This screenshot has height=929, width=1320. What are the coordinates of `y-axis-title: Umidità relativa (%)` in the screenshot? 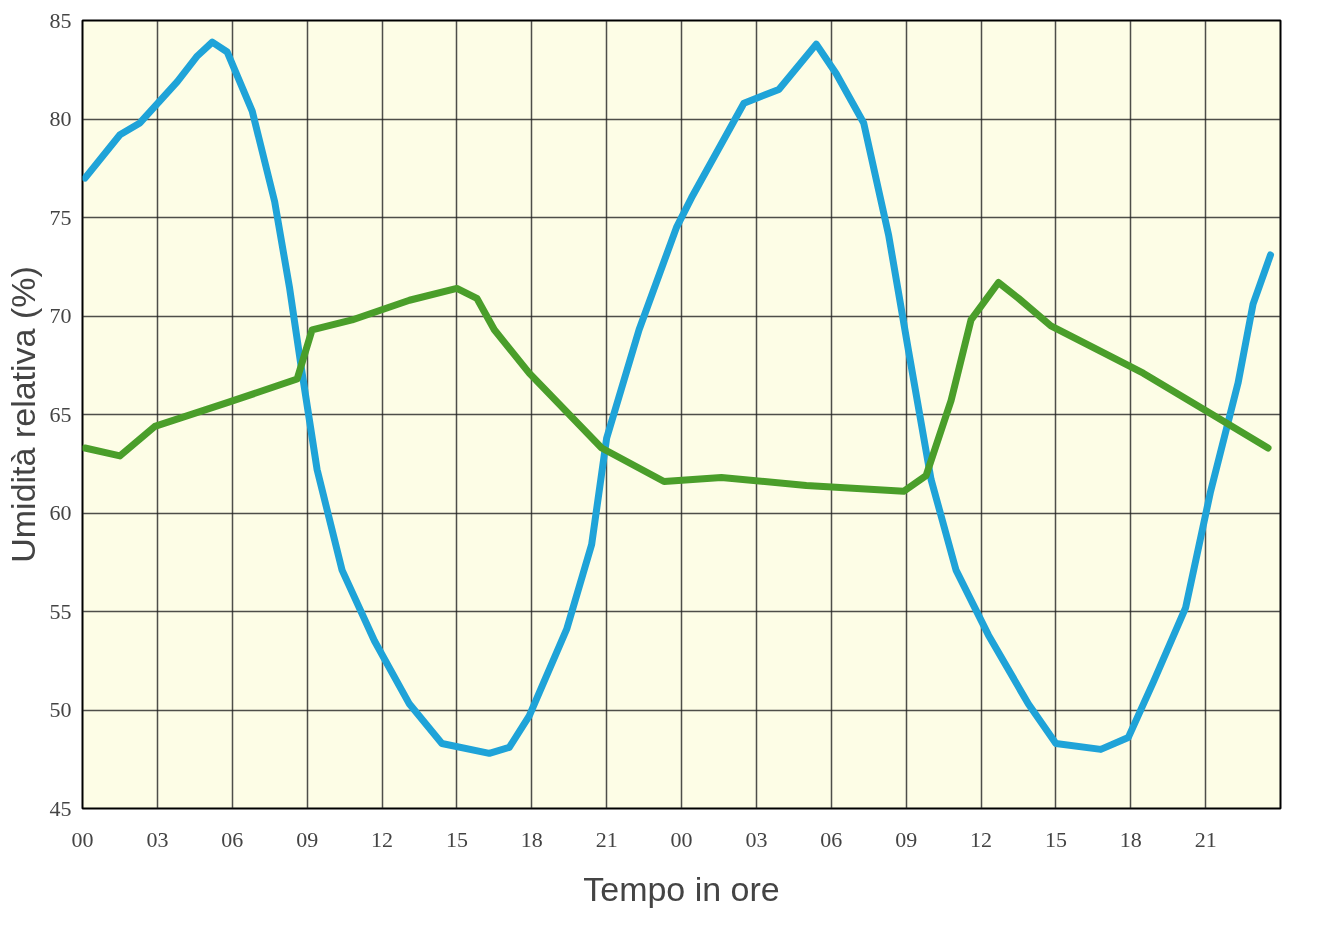 It's located at (22, 414).